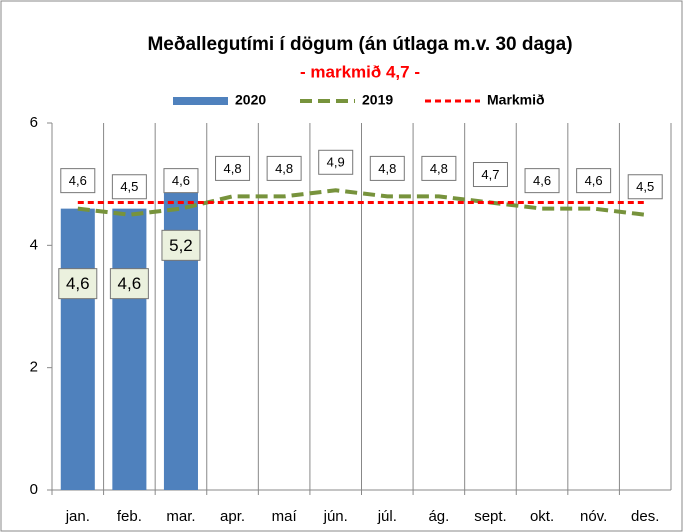 This screenshot has width=683, height=532. Describe the element at coordinates (387, 516) in the screenshot. I see `x-tick-label: júl.` at that location.